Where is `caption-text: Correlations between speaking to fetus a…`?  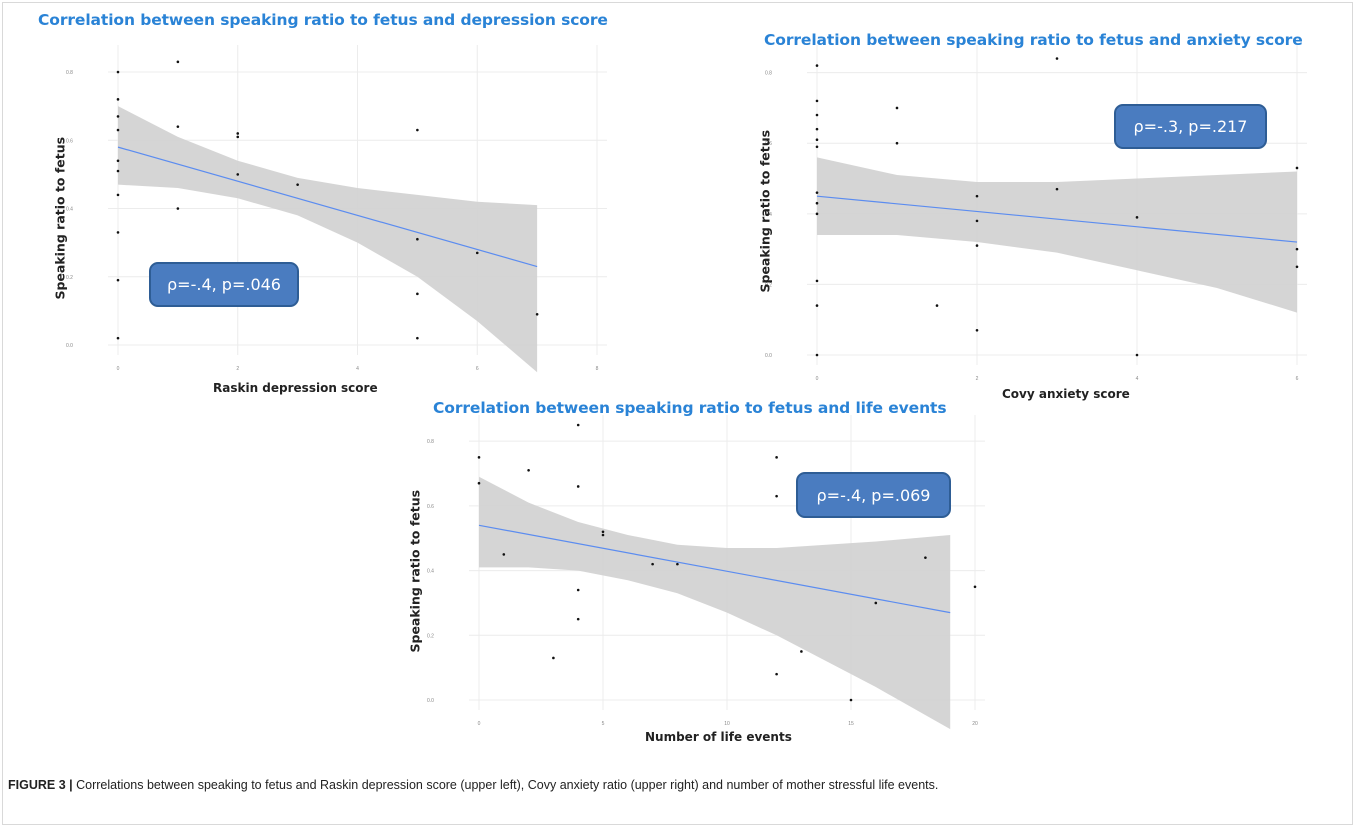
caption-text: Correlations between speaking to fetus a… is located at coordinates (507, 785).